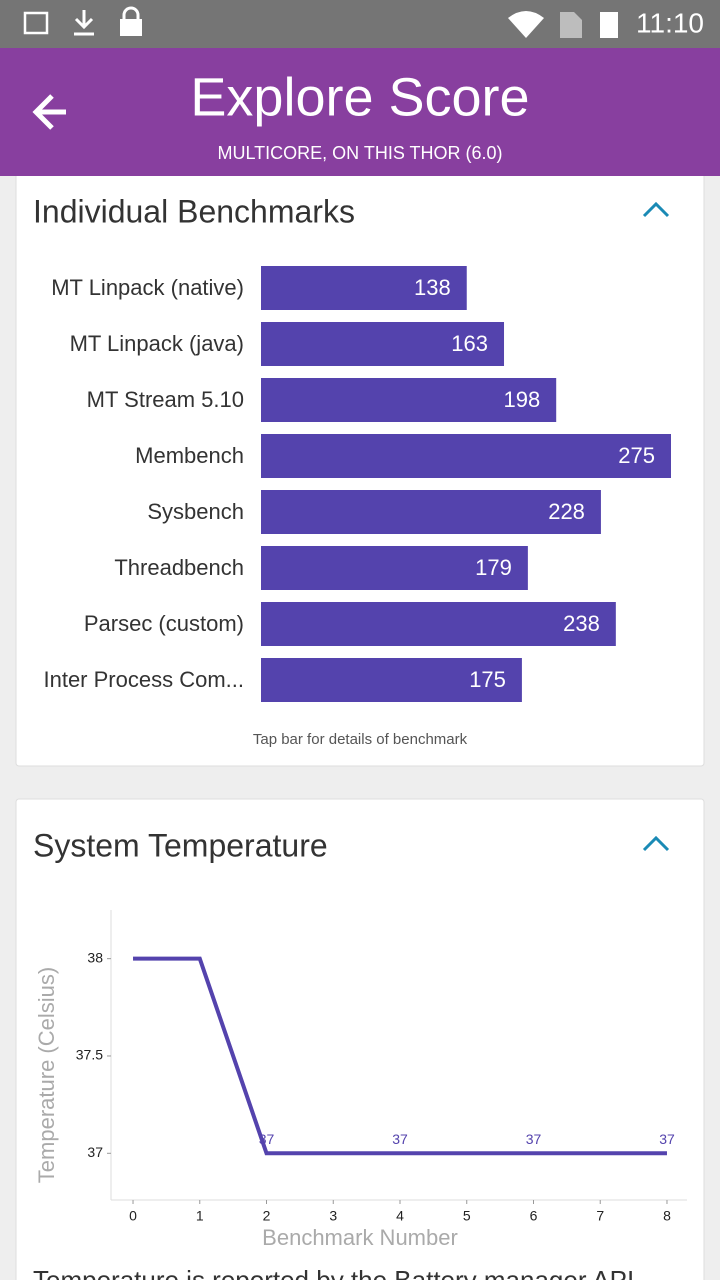  I want to click on x-tick-label: 8, so click(667, 1216).